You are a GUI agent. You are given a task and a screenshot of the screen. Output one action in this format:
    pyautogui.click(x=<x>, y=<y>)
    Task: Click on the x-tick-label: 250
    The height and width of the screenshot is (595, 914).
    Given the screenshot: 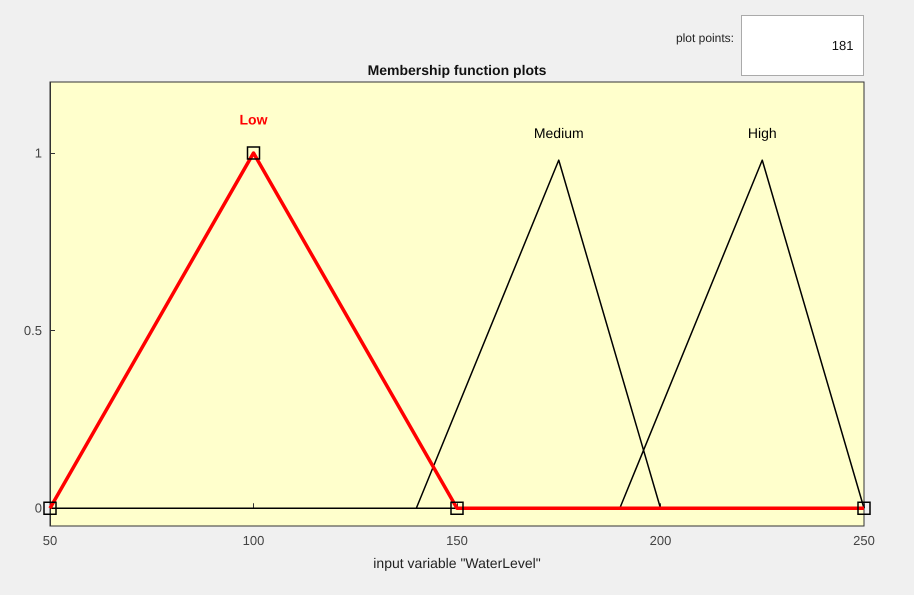 What is the action you would take?
    pyautogui.click(x=864, y=540)
    